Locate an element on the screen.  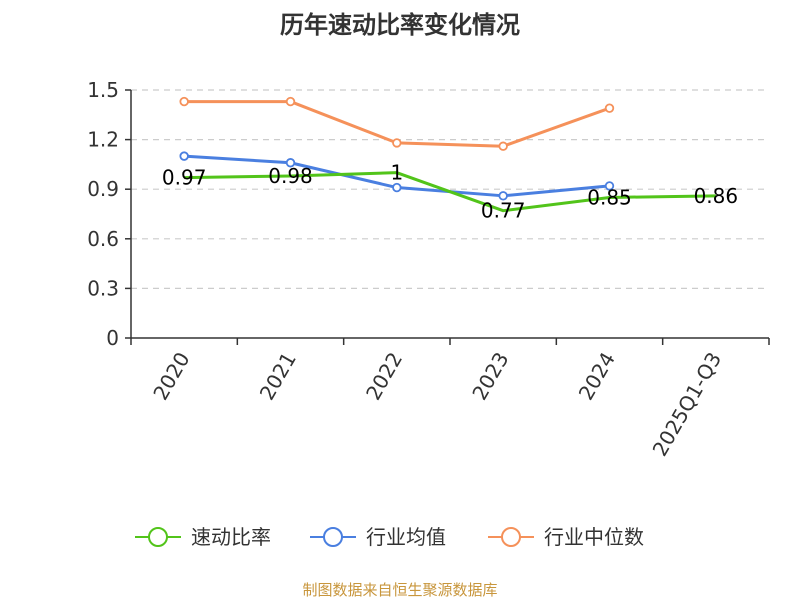
legend-item-2: 行业中位数 is located at coordinates (566, 537).